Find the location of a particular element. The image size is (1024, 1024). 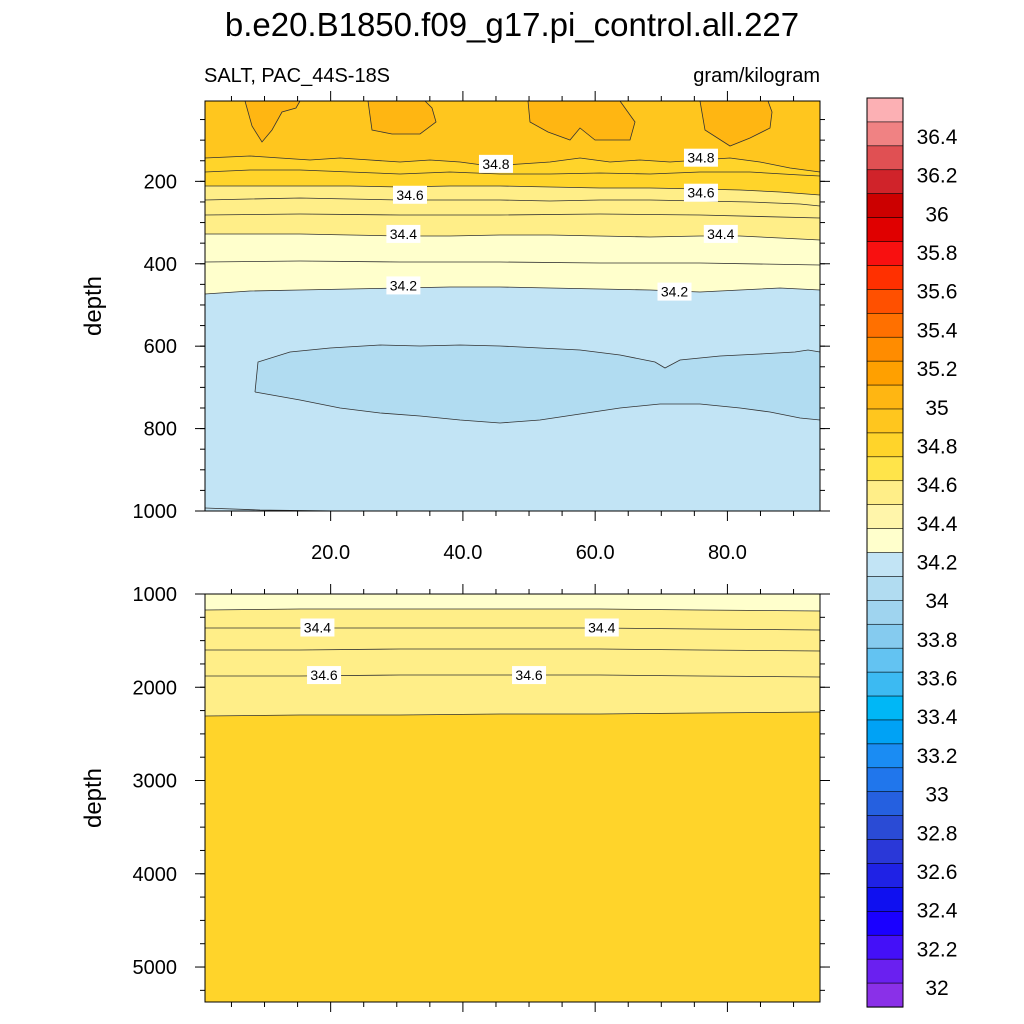

colorbar-frame is located at coordinates (885, 552).